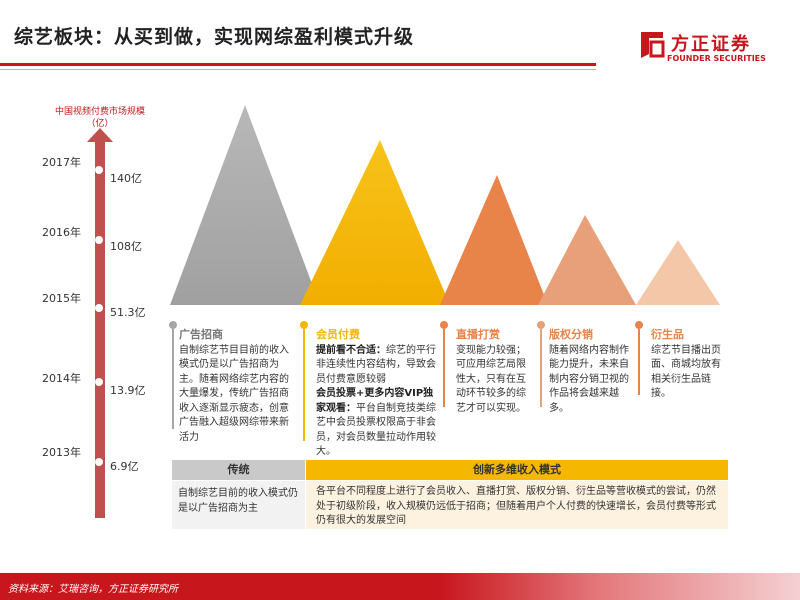 Image resolution: width=800 pixels, height=600 pixels. I want to click on col-bold-phrase: 会员投票+更多内容VIP独家观看：, so click(375, 401).